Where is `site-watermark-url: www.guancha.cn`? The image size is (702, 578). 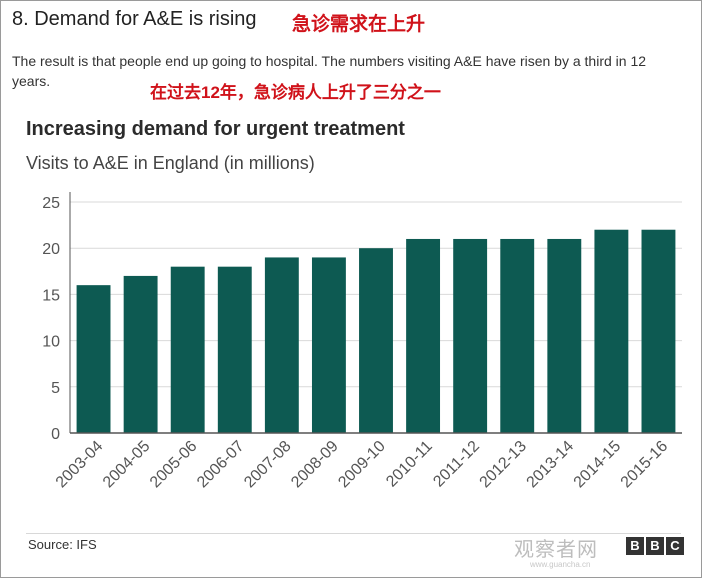
site-watermark-url: www.guancha.cn is located at coordinates (560, 564).